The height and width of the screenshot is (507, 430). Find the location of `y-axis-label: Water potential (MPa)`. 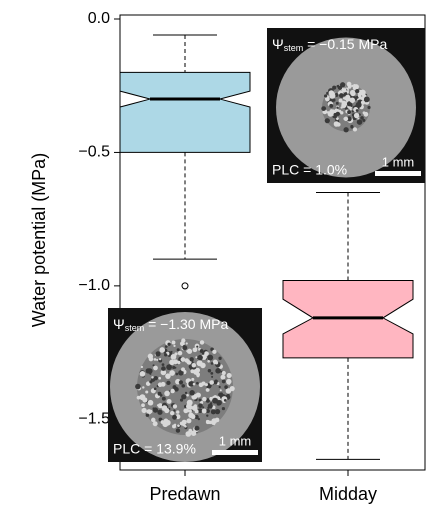

y-axis-label: Water potential (MPa) is located at coordinates (39, 240).